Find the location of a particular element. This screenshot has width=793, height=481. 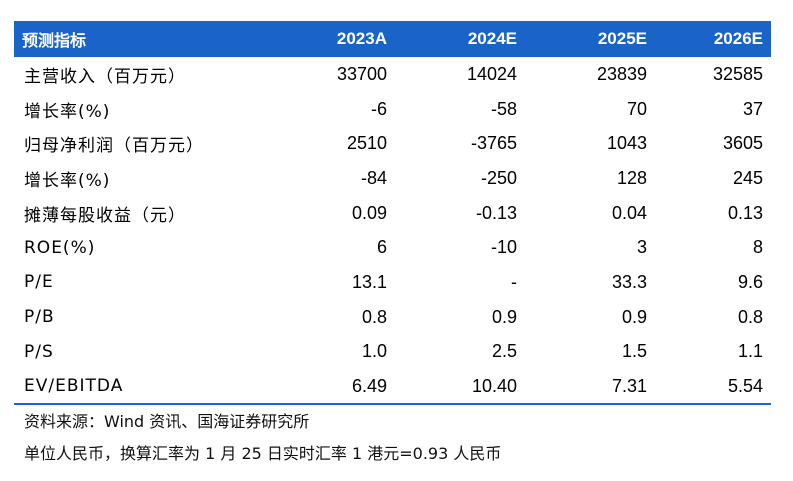

table-cell: 9.6 is located at coordinates (750, 281).